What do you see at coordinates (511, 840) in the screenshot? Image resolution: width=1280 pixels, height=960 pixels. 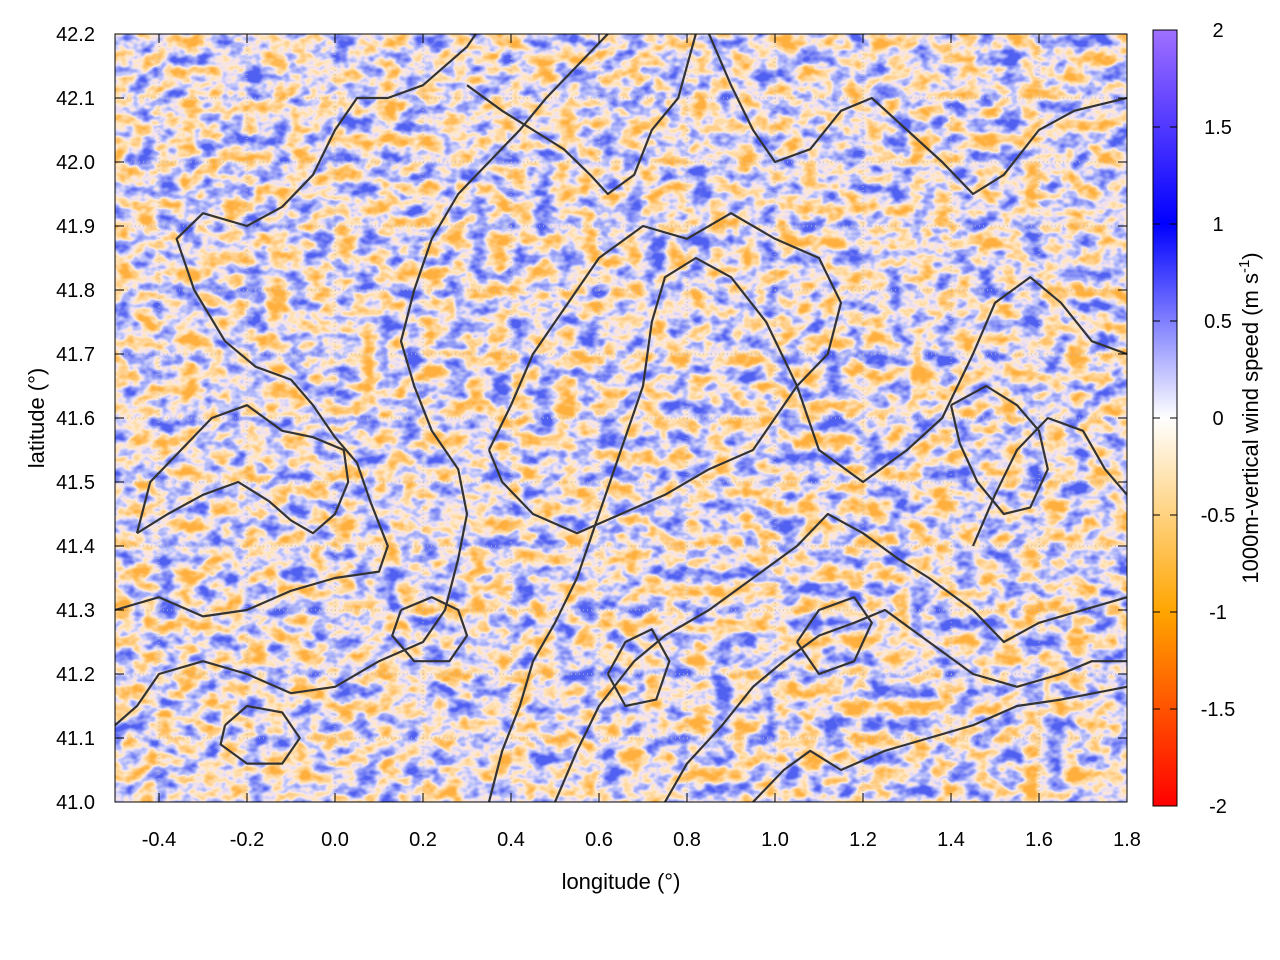 I see `x-tick-label: 0.4` at bounding box center [511, 840].